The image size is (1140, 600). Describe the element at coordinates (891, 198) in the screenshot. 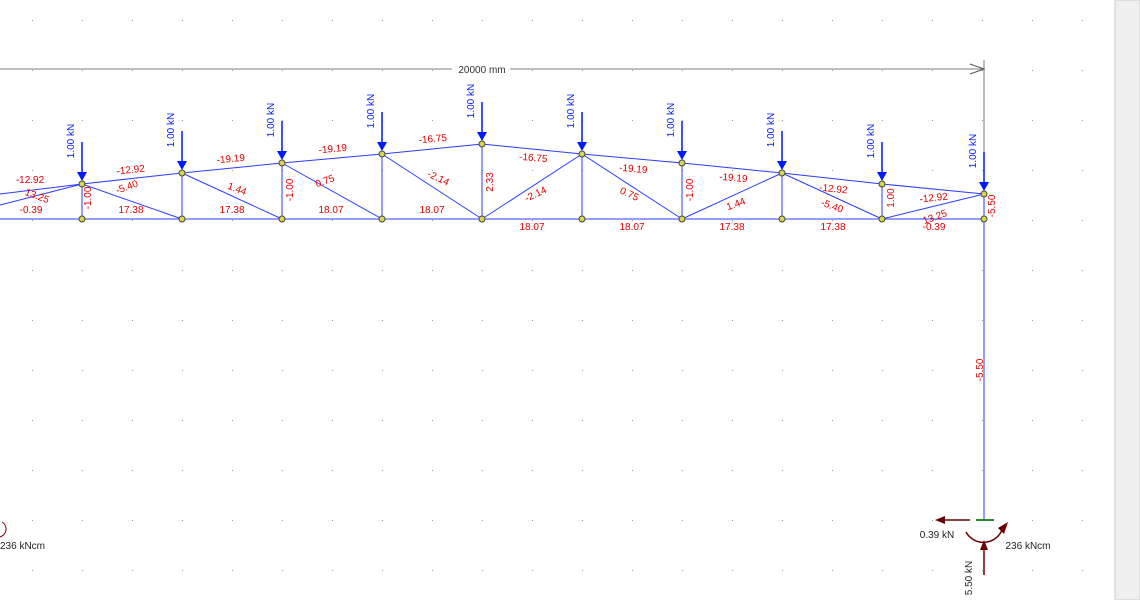

I see `member-force: 1.00` at that location.